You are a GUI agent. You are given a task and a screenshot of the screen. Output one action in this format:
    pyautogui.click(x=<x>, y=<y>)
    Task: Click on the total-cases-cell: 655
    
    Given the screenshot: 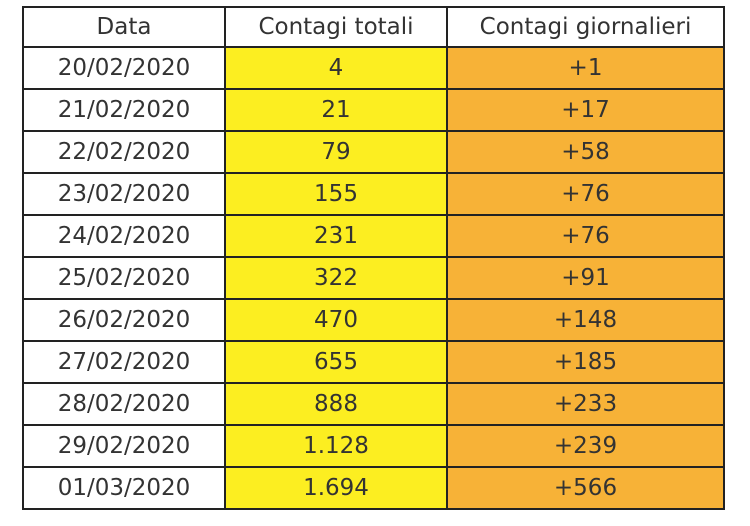 What is the action you would take?
    pyautogui.click(x=336, y=362)
    